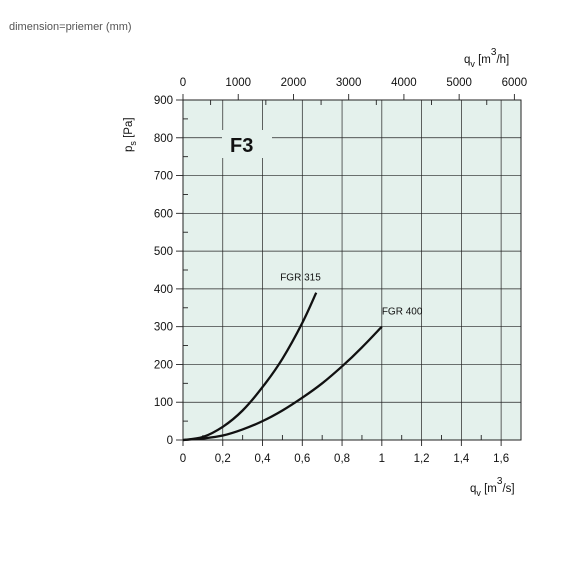 The image size is (576, 576). I want to click on series-label: FGR 315, so click(300, 278).